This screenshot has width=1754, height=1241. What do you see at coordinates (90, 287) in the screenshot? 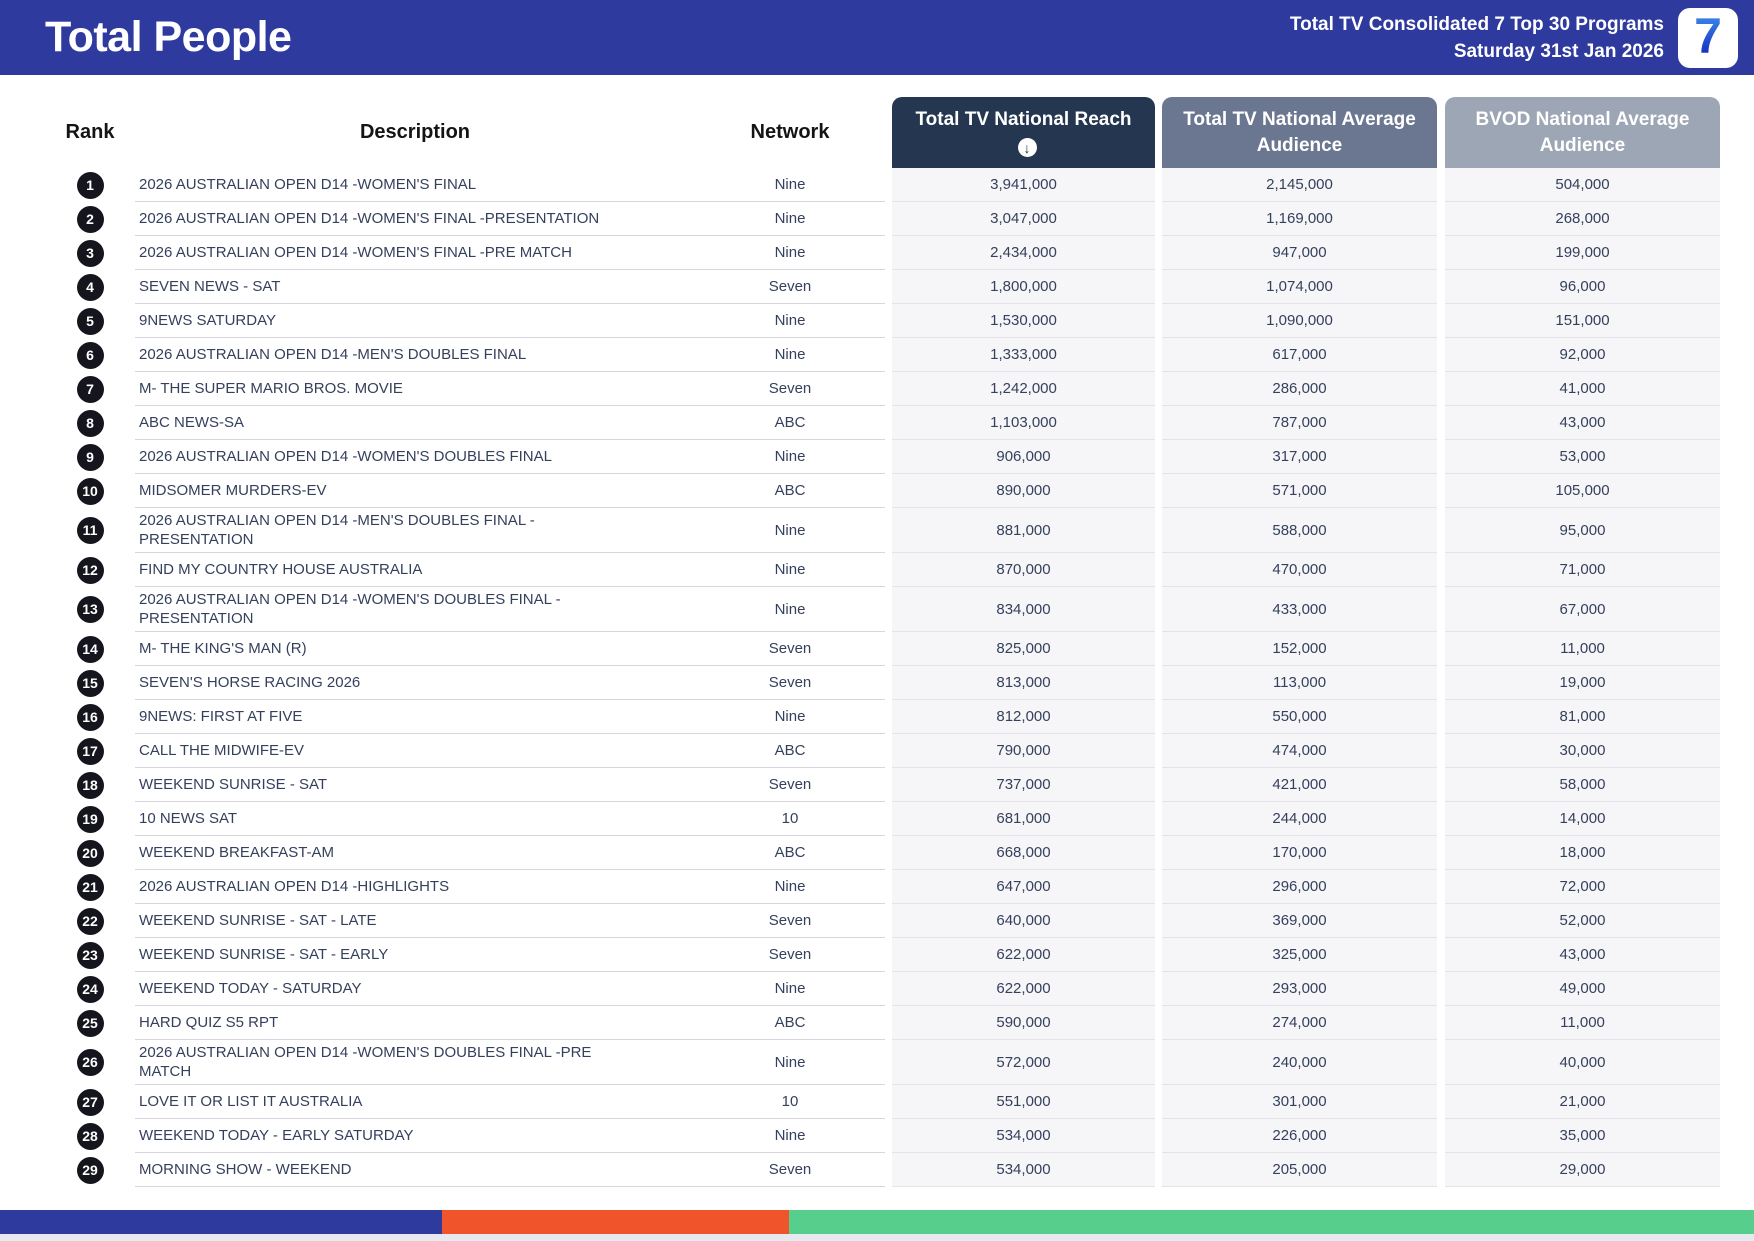
I see `rank-cell: 4` at bounding box center [90, 287].